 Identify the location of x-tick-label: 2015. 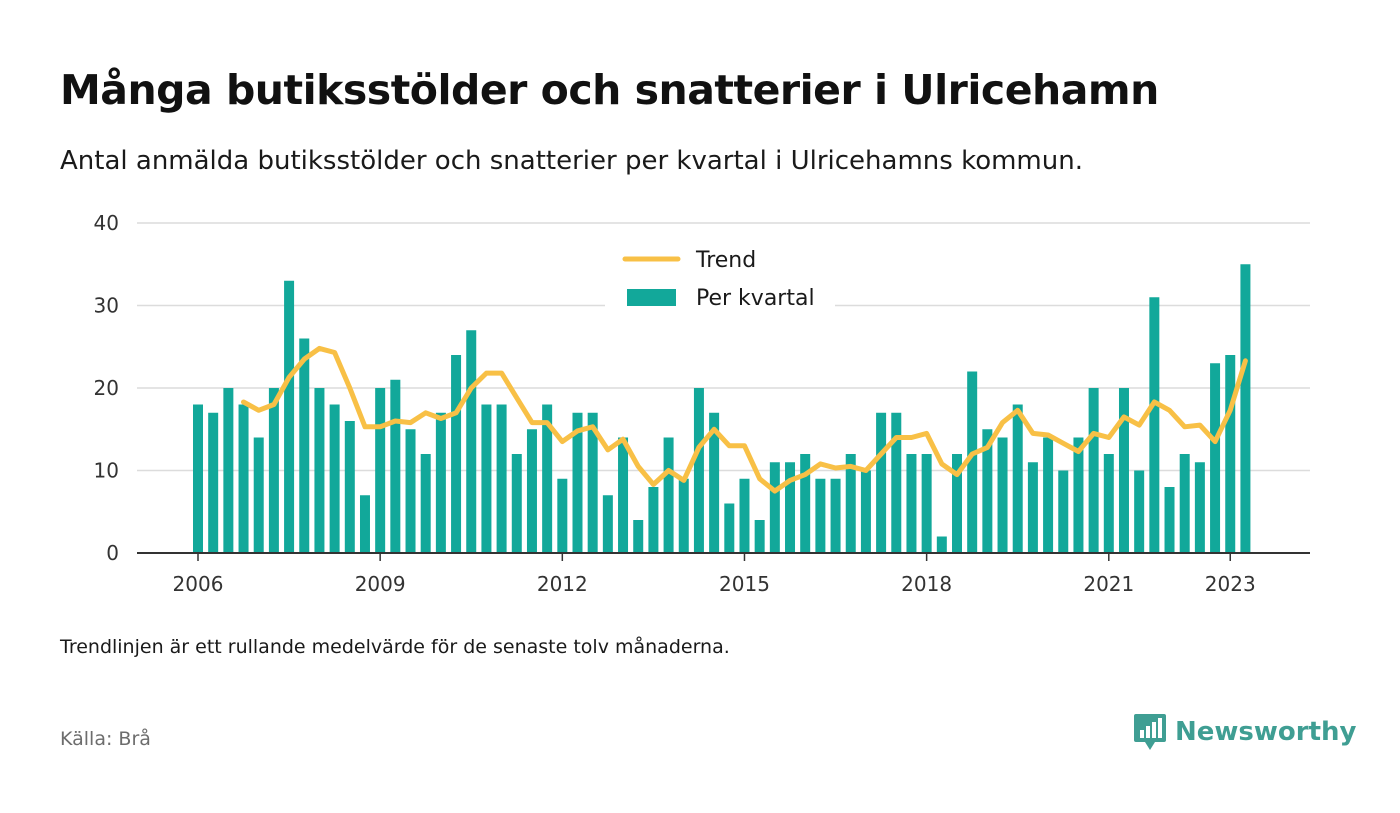
(744, 584).